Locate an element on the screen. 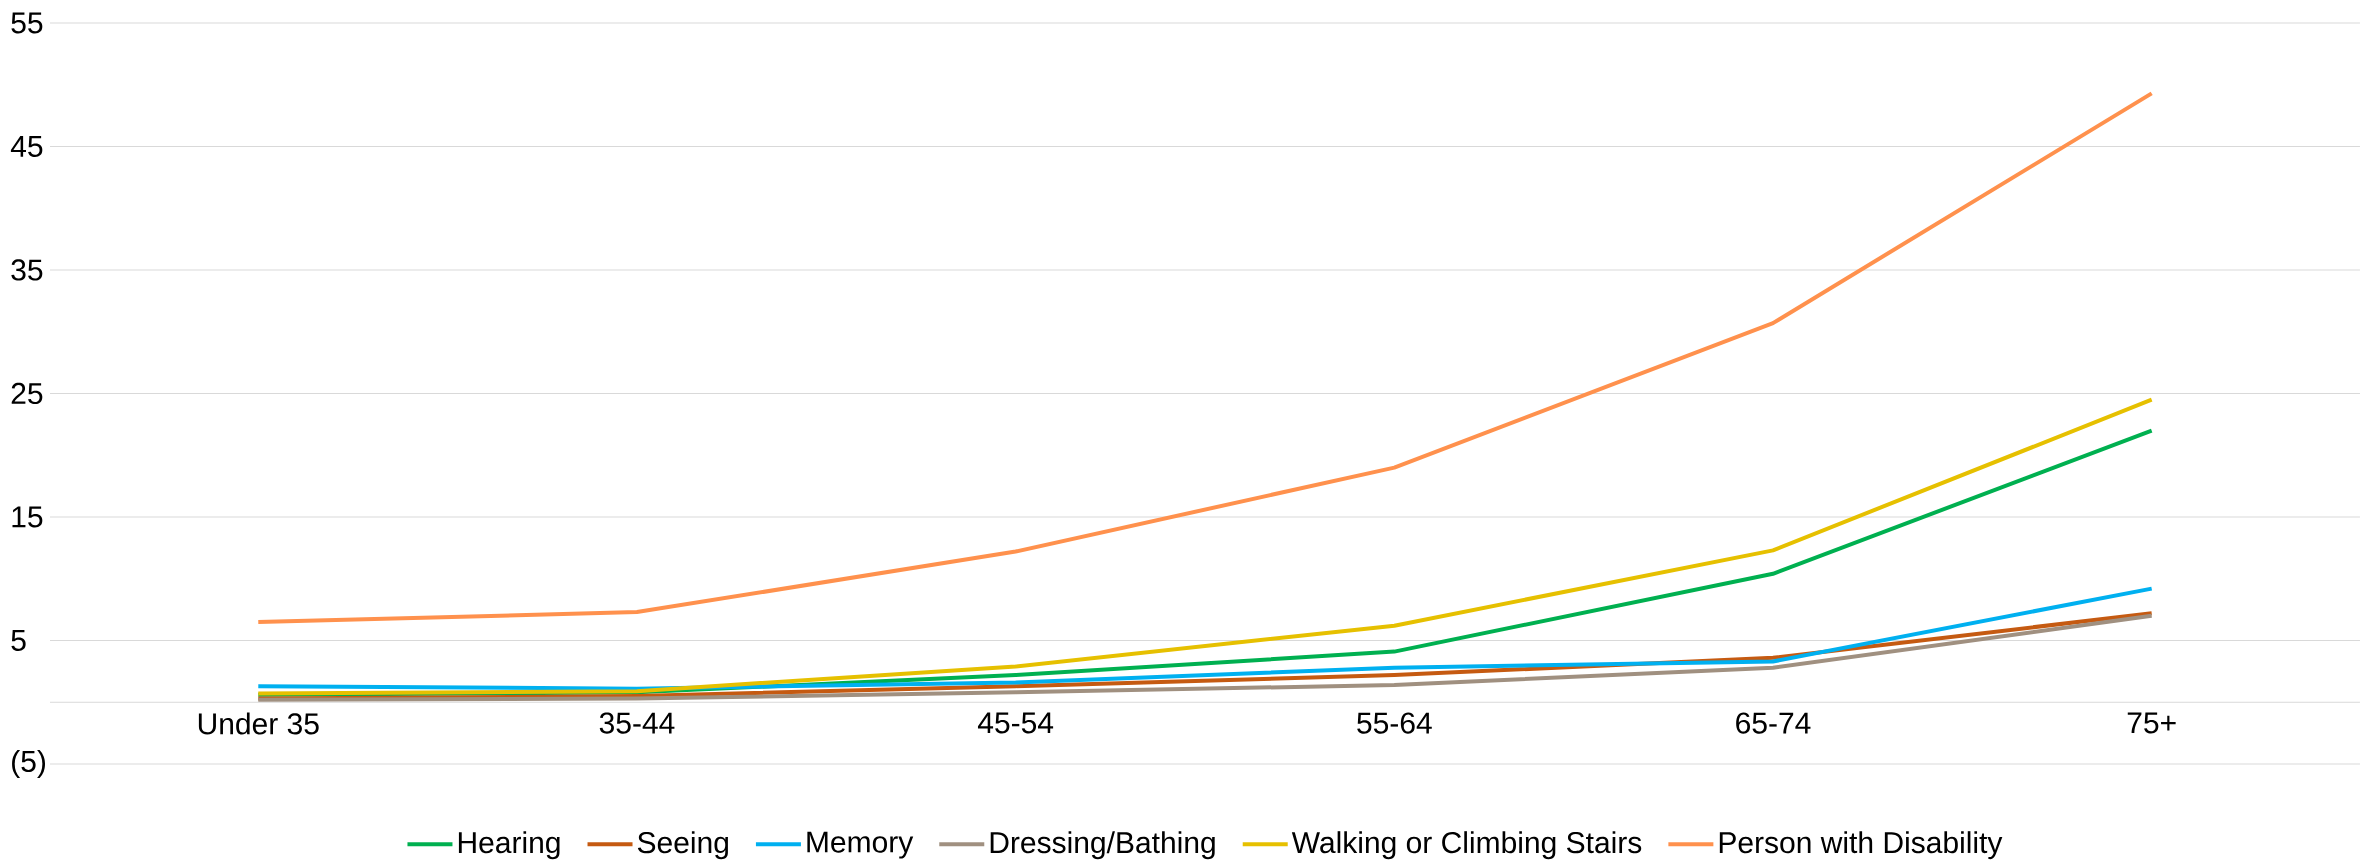 This screenshot has width=2377, height=861. legend-label: Dressing/Bathing is located at coordinates (1102, 844).